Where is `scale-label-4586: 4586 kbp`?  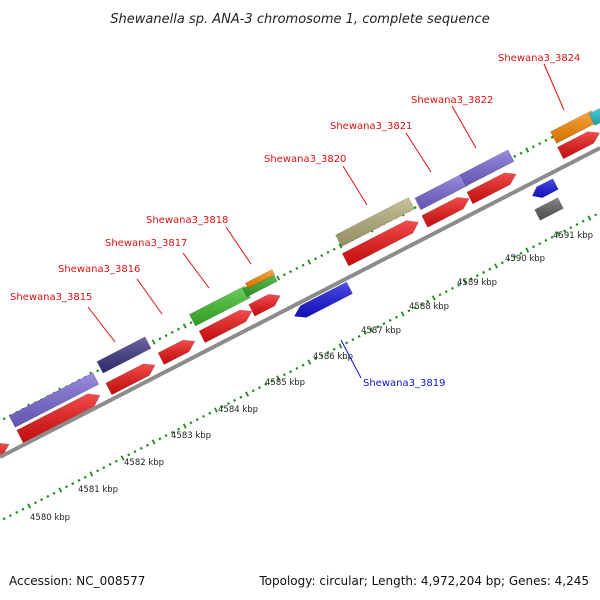 scale-label-4586: 4586 kbp is located at coordinates (333, 357).